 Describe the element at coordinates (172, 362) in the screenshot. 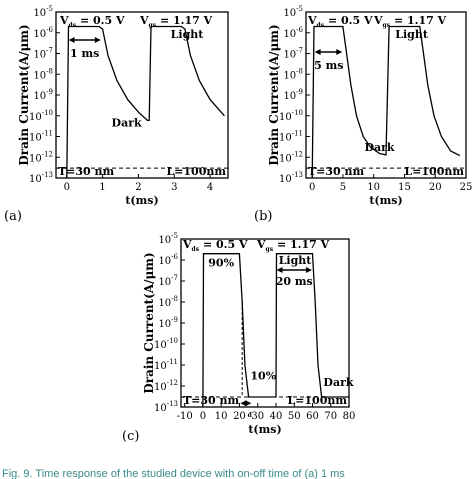

I see `y-tick-exponent: -11` at that location.